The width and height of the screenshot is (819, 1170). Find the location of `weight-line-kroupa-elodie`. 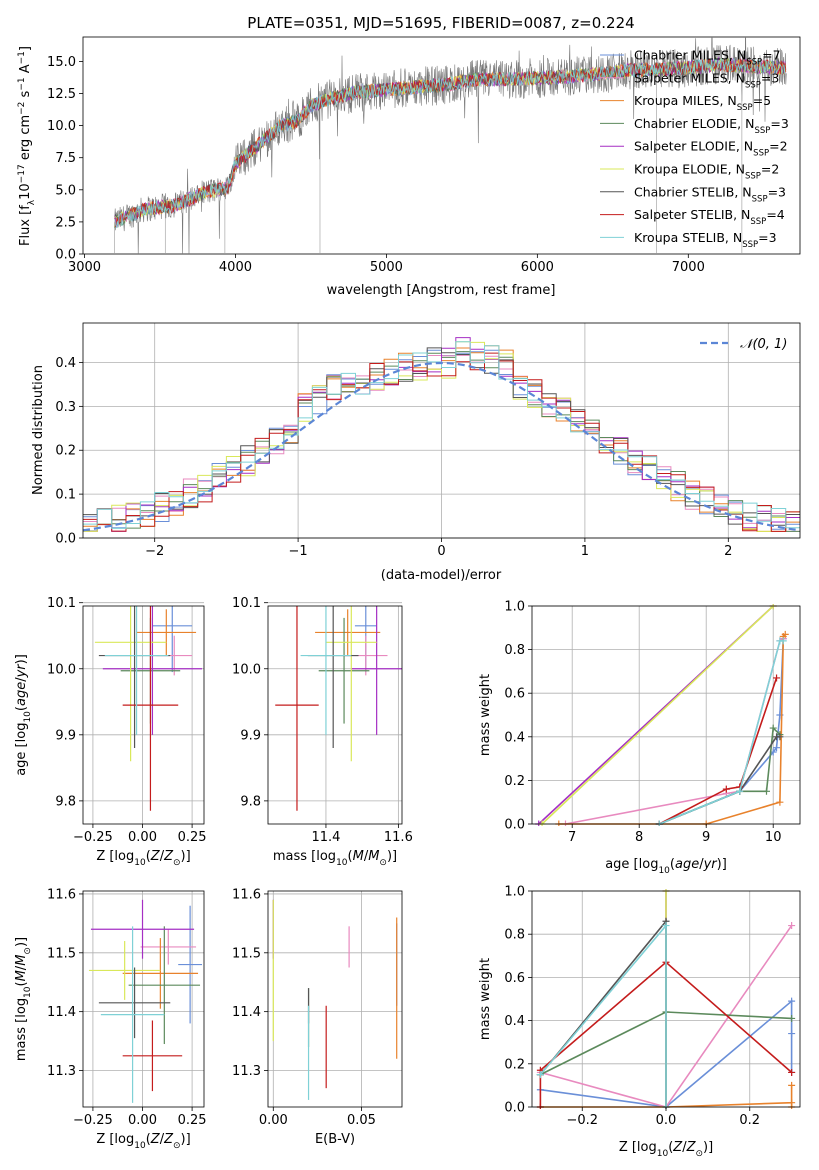

weight-line-kroupa-elodie is located at coordinates (657, 715).